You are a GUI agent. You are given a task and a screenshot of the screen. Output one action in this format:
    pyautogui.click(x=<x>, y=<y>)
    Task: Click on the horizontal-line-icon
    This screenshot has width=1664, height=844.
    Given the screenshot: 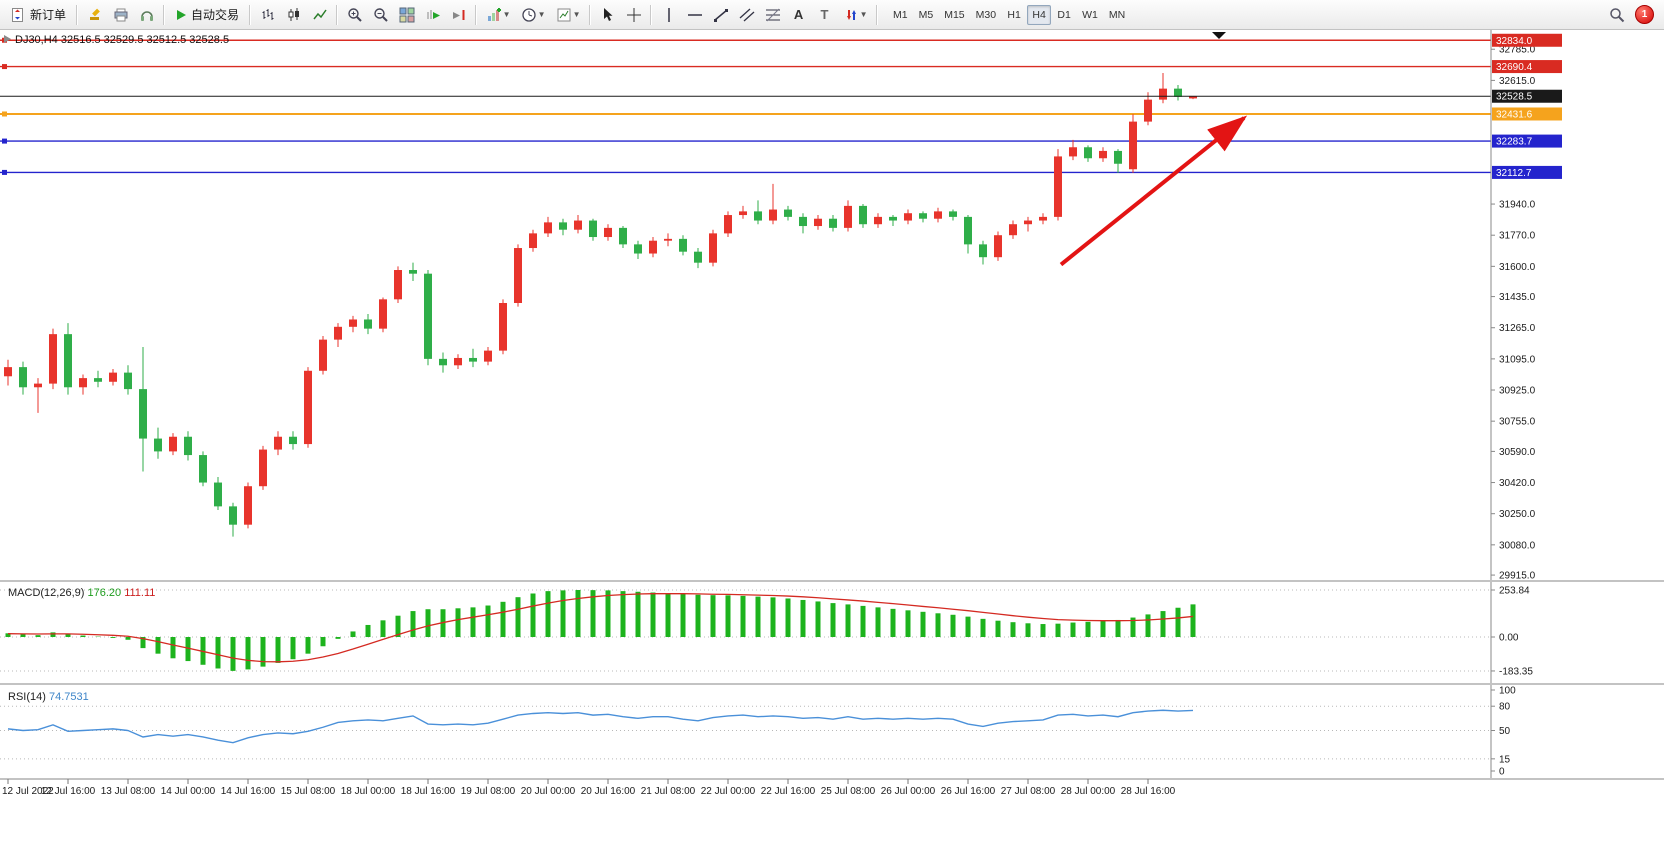 What is the action you would take?
    pyautogui.click(x=694, y=14)
    